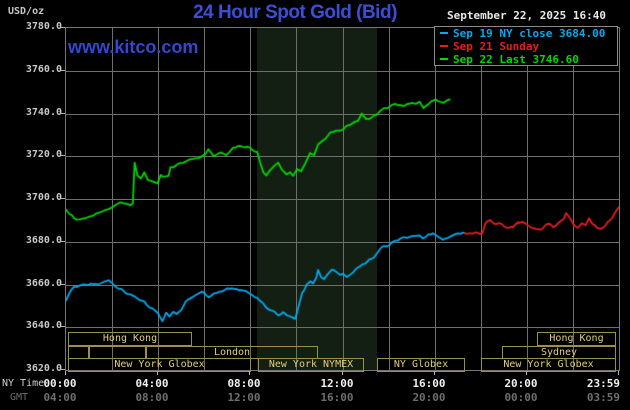  What do you see at coordinates (43, 112) in the screenshot?
I see `y-axis-tick-label: 3740.0` at bounding box center [43, 112].